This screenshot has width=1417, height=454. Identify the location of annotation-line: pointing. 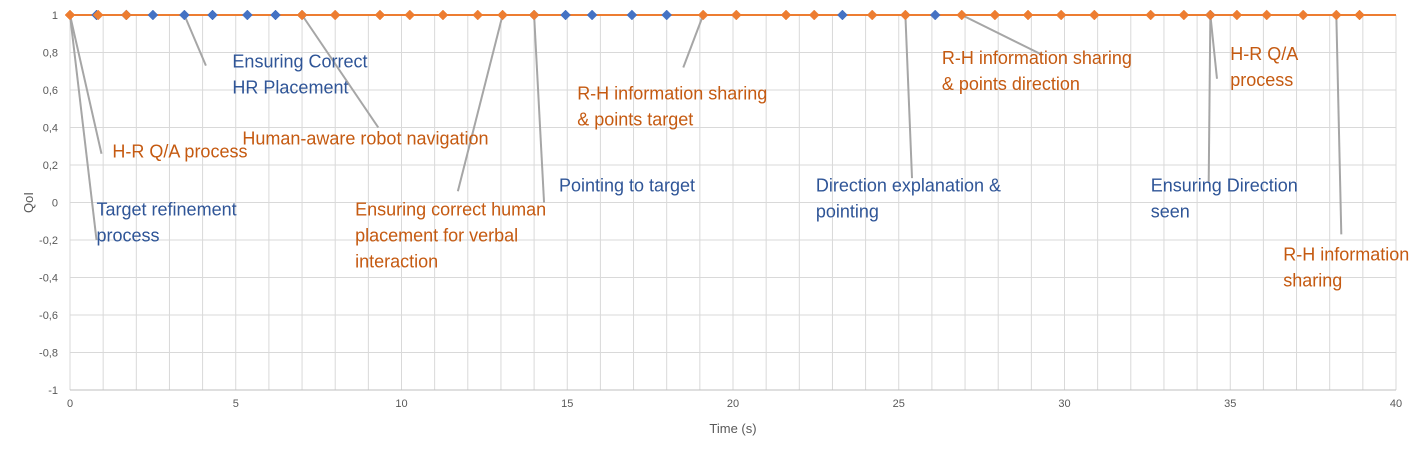
(847, 211).